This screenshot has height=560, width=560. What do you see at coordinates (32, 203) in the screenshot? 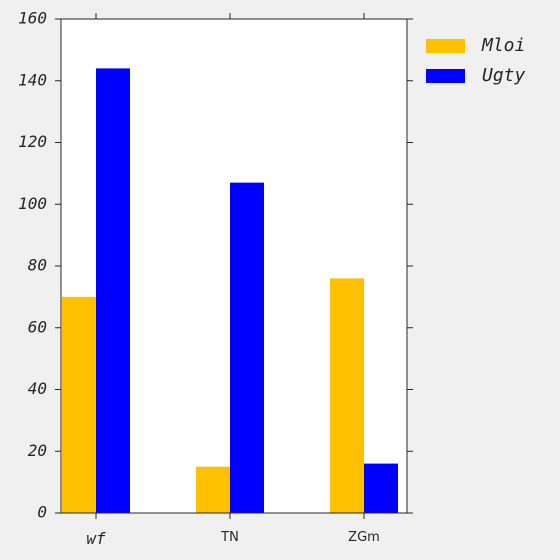
I see `y-tick-label: 100` at bounding box center [32, 203].